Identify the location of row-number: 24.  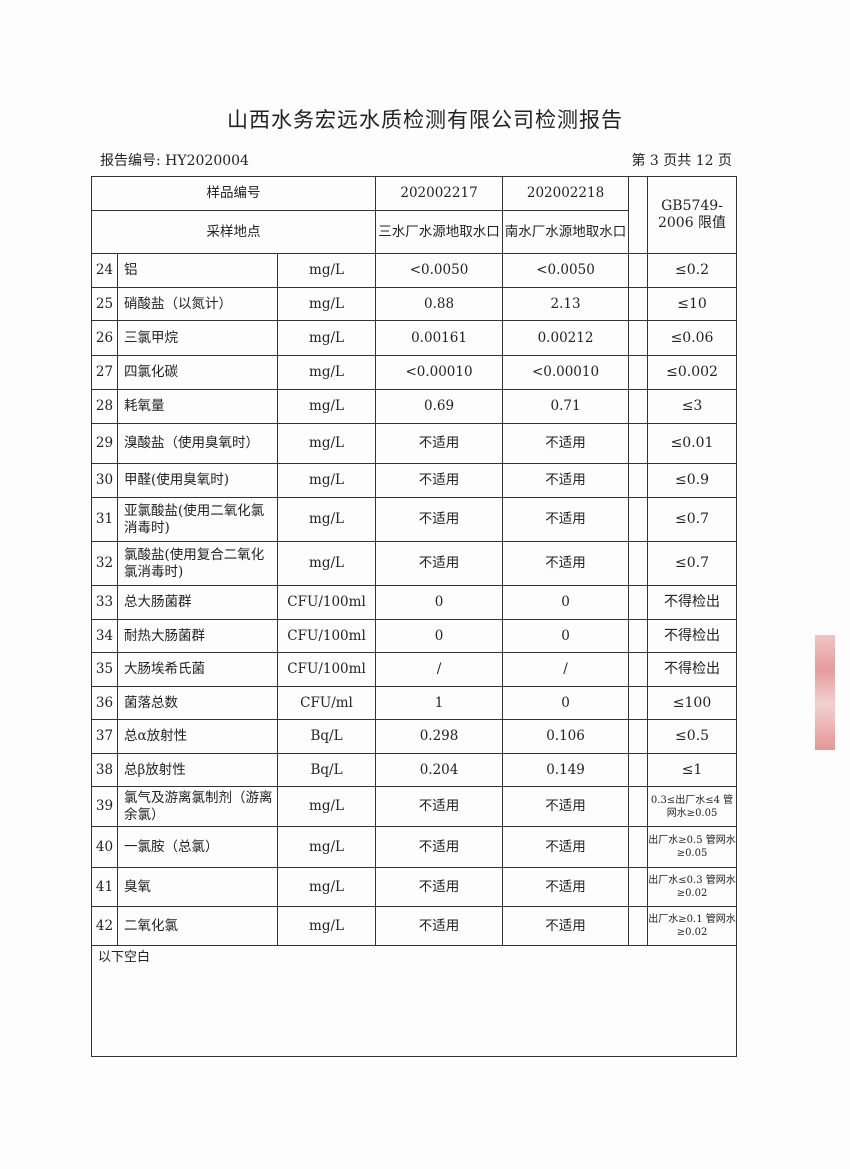
(104, 270).